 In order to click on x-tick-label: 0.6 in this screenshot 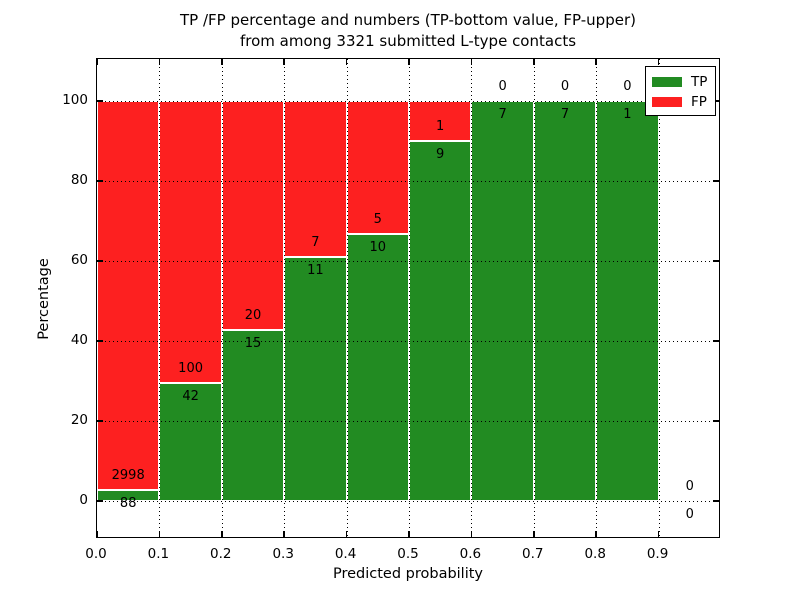, I will do `click(470, 554)`.